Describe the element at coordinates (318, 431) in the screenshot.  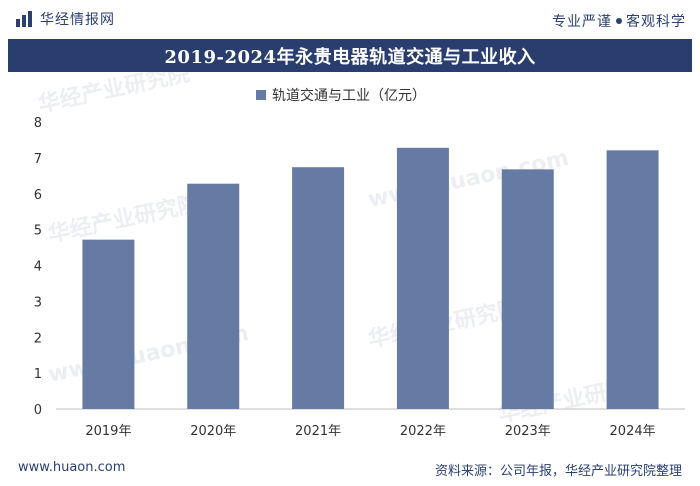
I see `x-tick-label: 2021年` at that location.